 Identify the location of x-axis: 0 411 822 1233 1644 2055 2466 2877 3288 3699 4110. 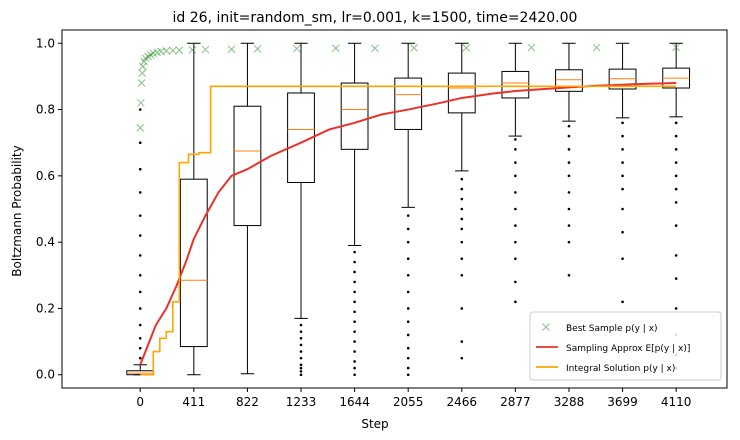
(413, 398).